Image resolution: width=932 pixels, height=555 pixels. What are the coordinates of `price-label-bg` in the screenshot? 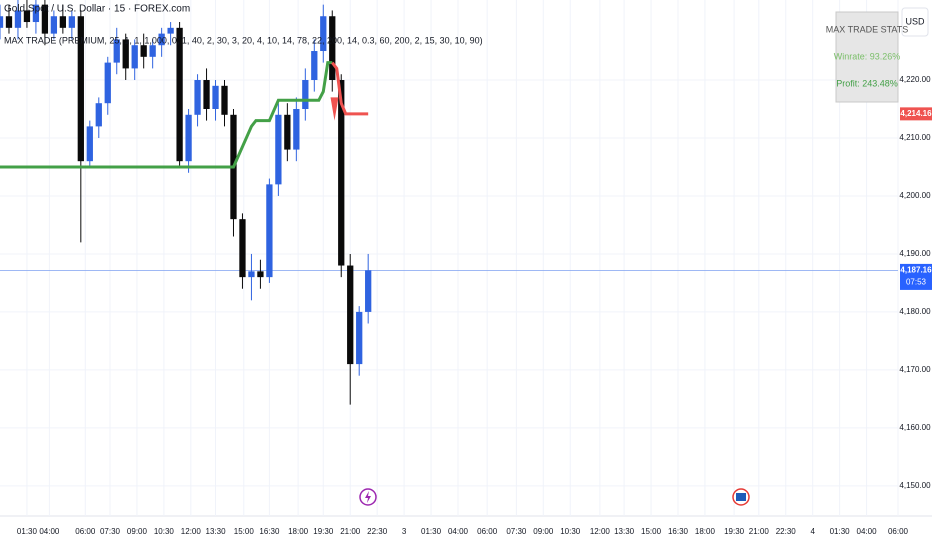 It's located at (916, 114).